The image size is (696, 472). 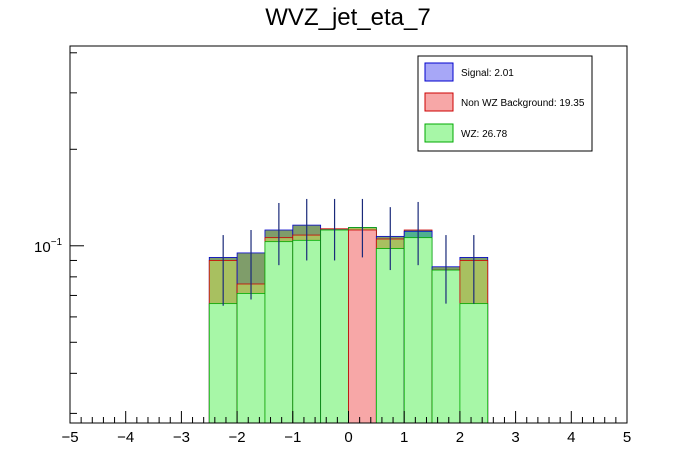 What do you see at coordinates (404, 437) in the screenshot?
I see `x-tick-label: 1` at bounding box center [404, 437].